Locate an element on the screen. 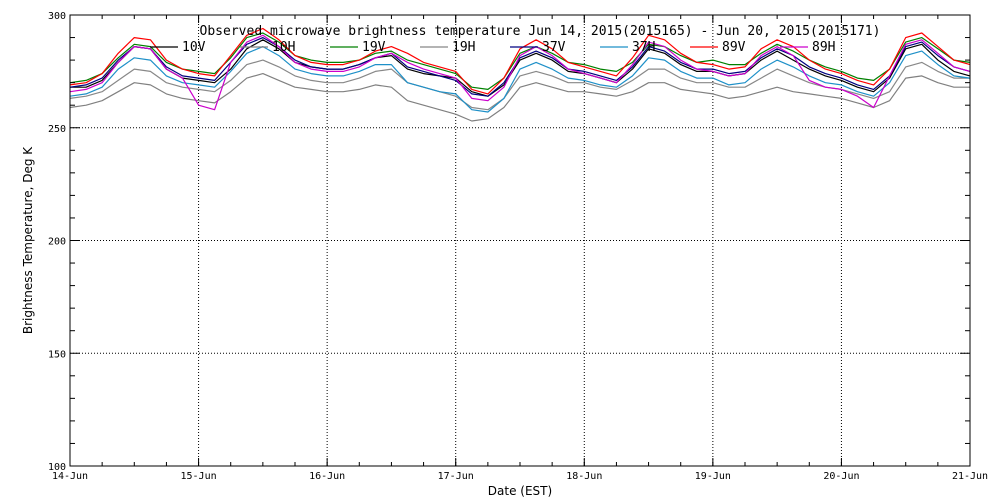 This screenshot has height=500, width=1000. series-line-89h is located at coordinates (520, 72).